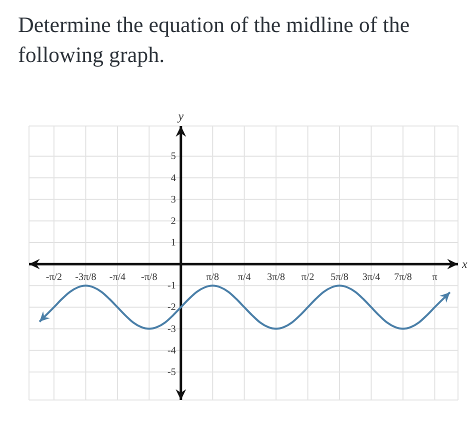 The image size is (474, 425). What do you see at coordinates (173, 178) in the screenshot?
I see `y-tick-label: 4` at bounding box center [173, 178].